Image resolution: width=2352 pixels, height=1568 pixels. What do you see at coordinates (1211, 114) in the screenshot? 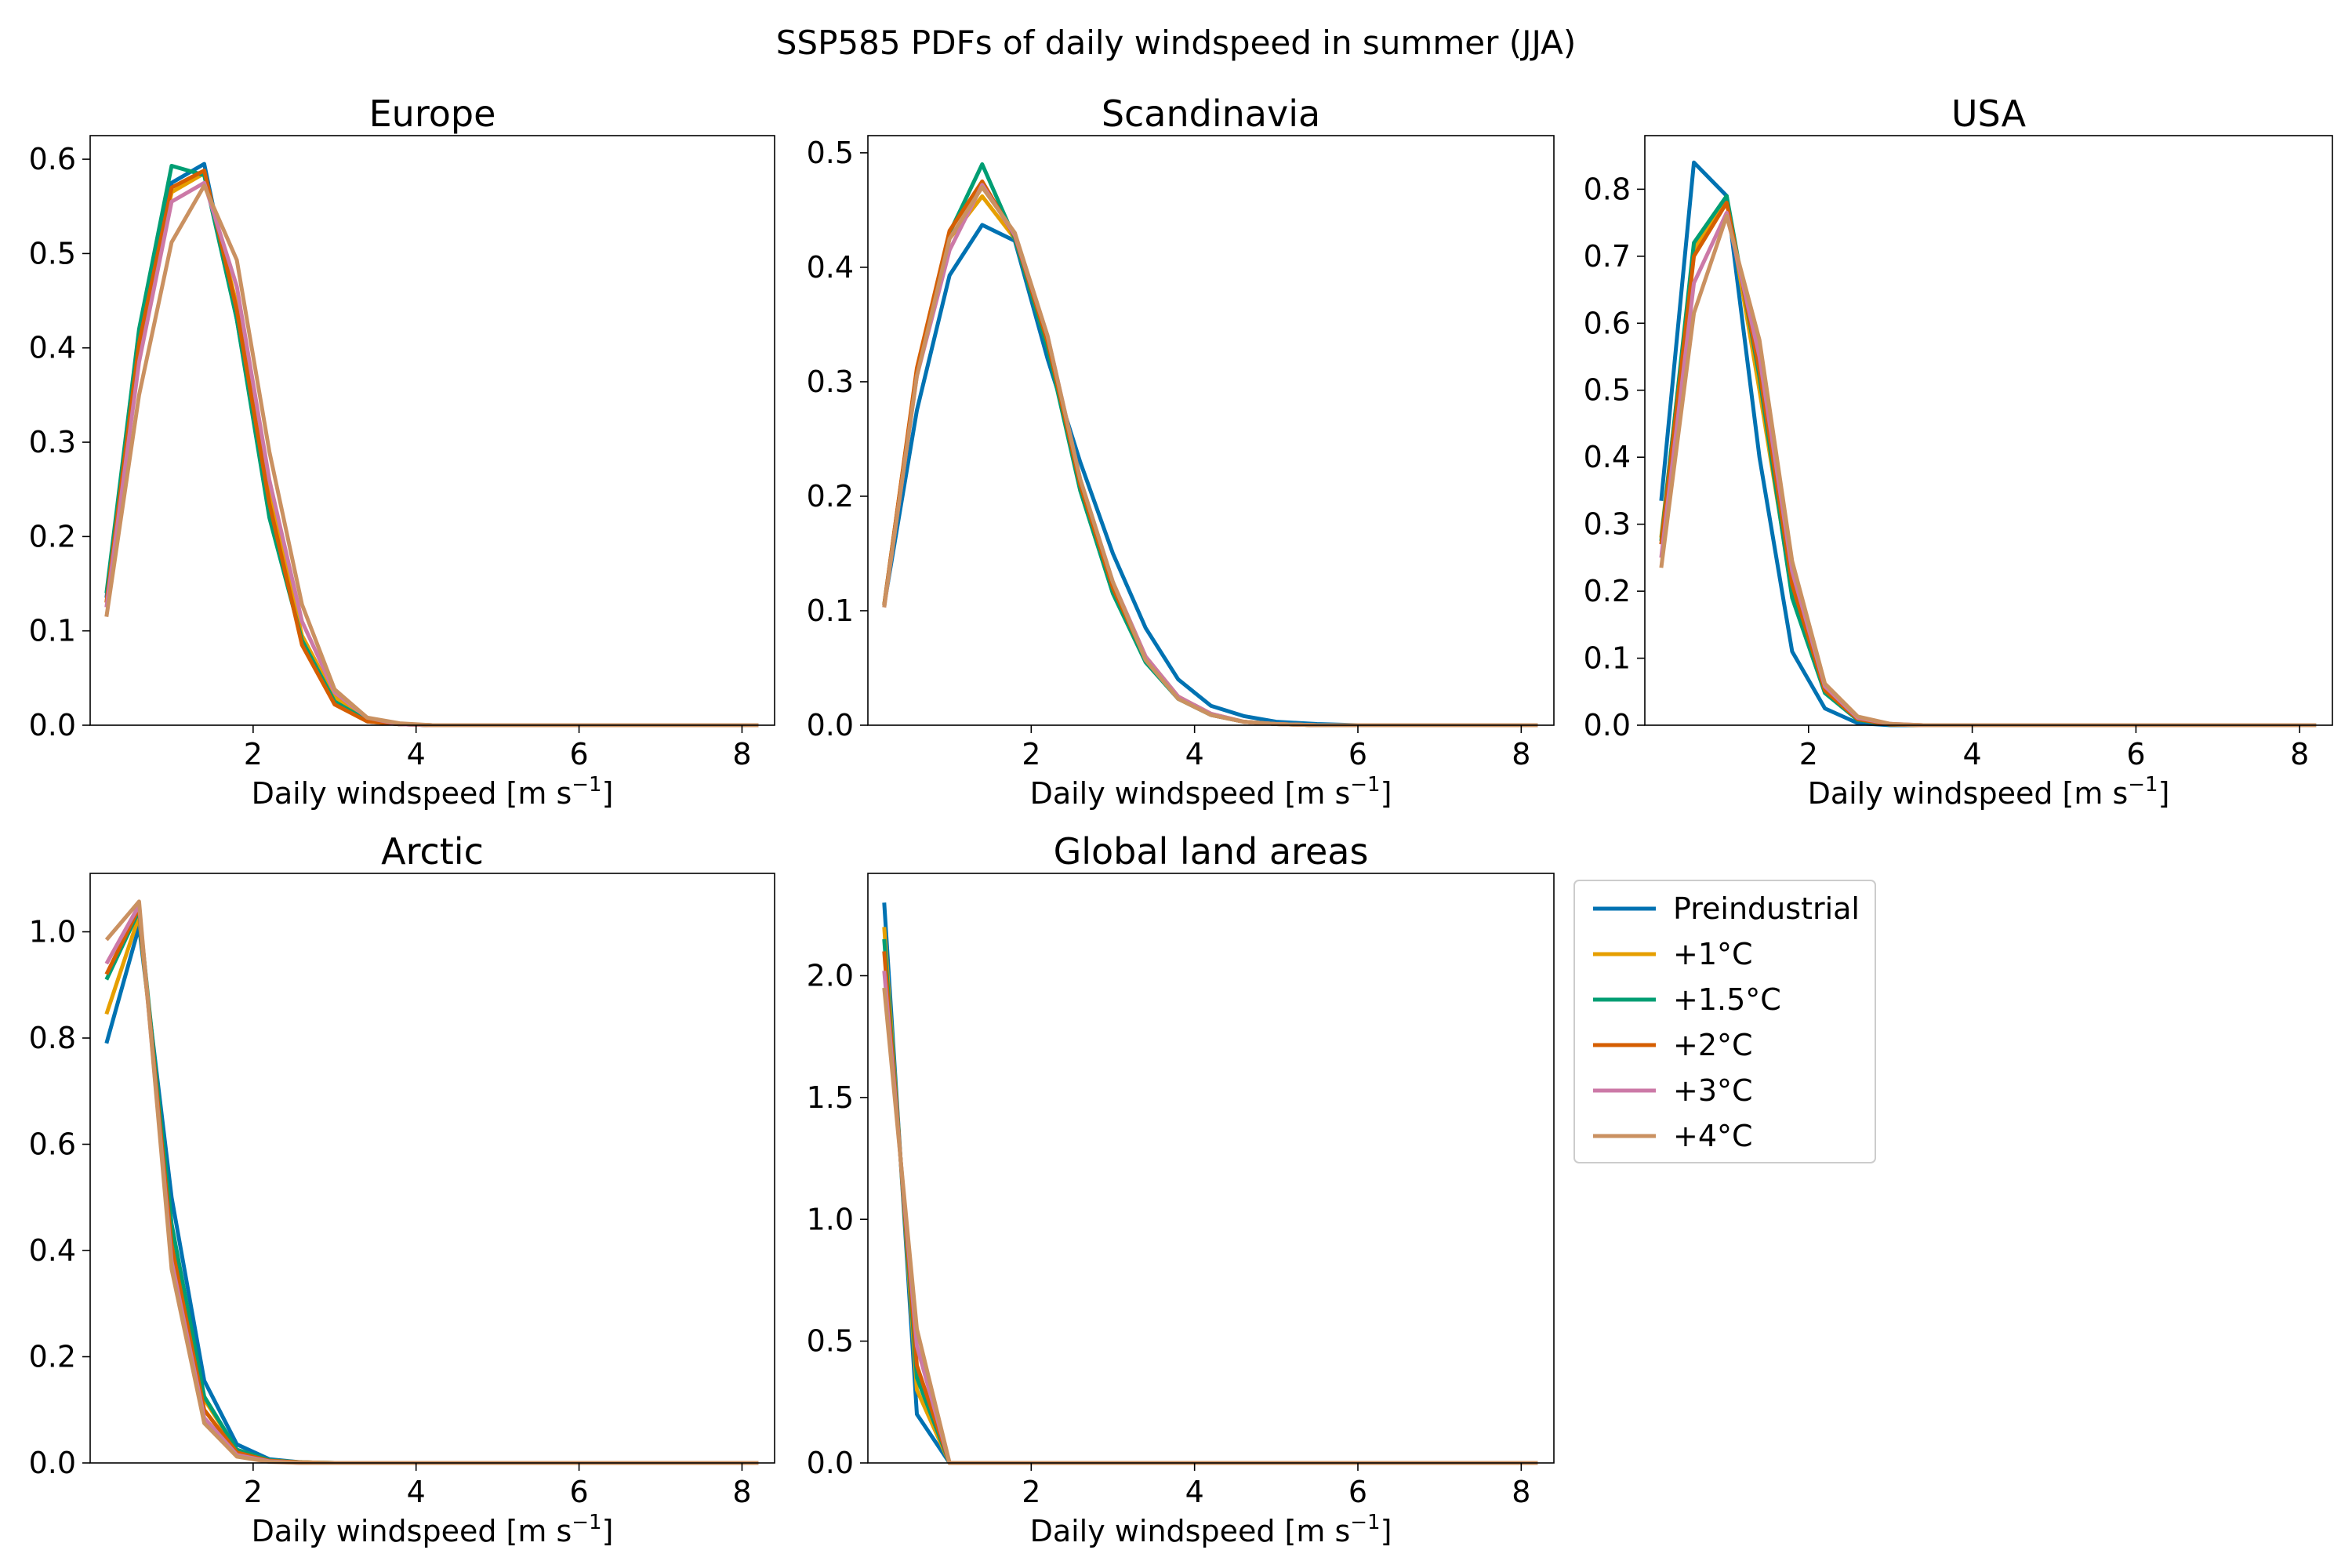
I see `panel-title: Scandinavia` at bounding box center [1211, 114].